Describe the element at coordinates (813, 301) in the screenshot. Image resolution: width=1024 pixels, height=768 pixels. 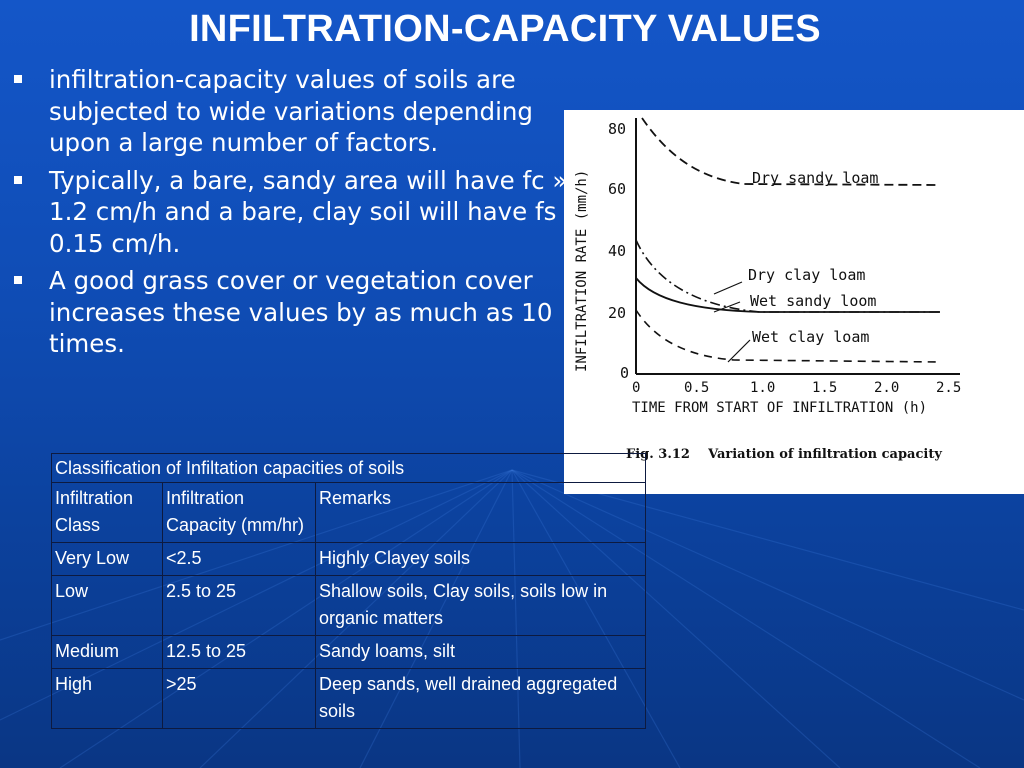
I see `curve-label: Wet sandy loom` at that location.